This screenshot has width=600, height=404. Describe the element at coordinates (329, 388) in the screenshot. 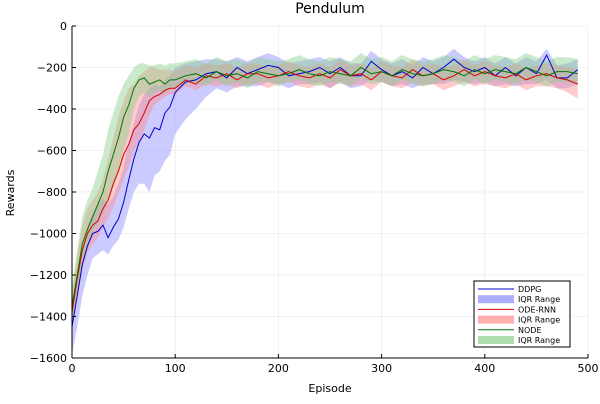

I see `x-axis-label: Episode` at that location.